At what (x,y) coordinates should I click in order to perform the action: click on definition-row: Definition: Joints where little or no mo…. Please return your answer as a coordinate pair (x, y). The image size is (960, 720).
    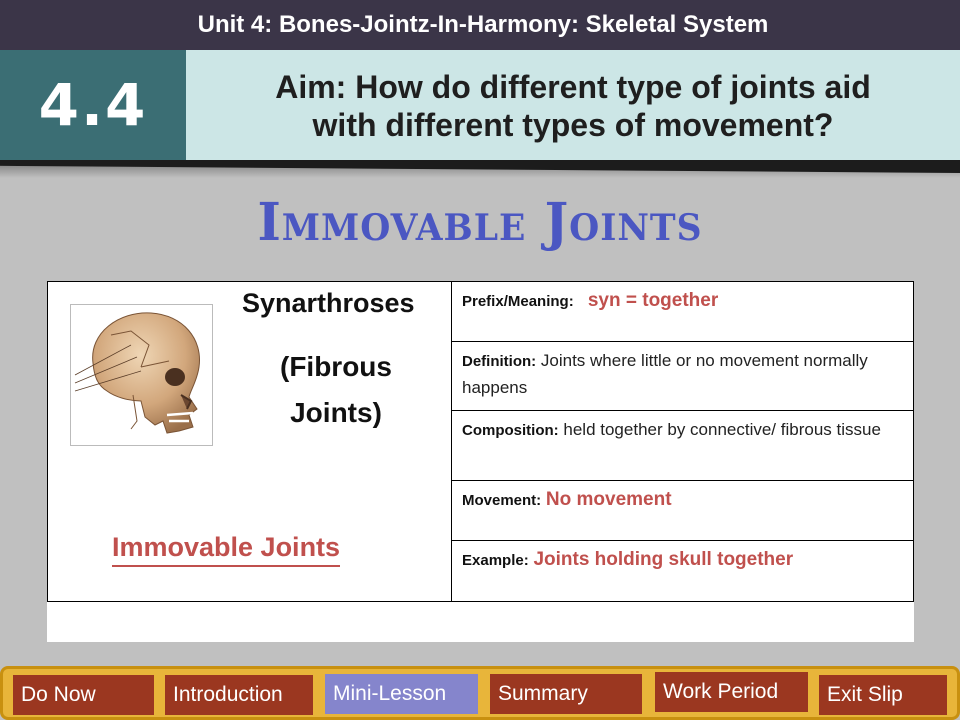
    Looking at the image, I should click on (682, 376).